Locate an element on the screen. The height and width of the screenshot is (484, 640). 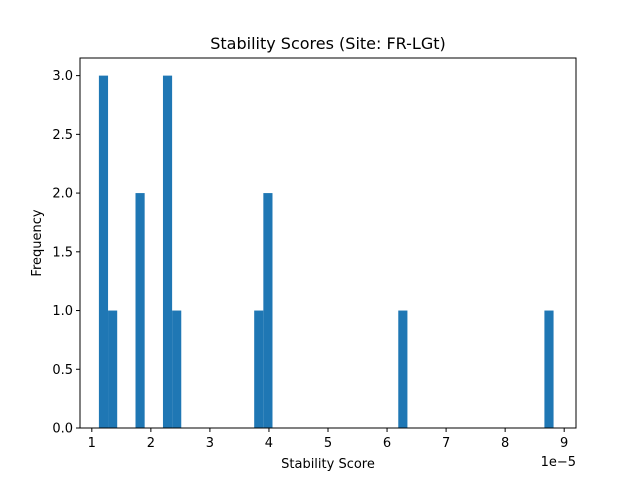
x-offset-label: 1e−5 is located at coordinates (558, 462).